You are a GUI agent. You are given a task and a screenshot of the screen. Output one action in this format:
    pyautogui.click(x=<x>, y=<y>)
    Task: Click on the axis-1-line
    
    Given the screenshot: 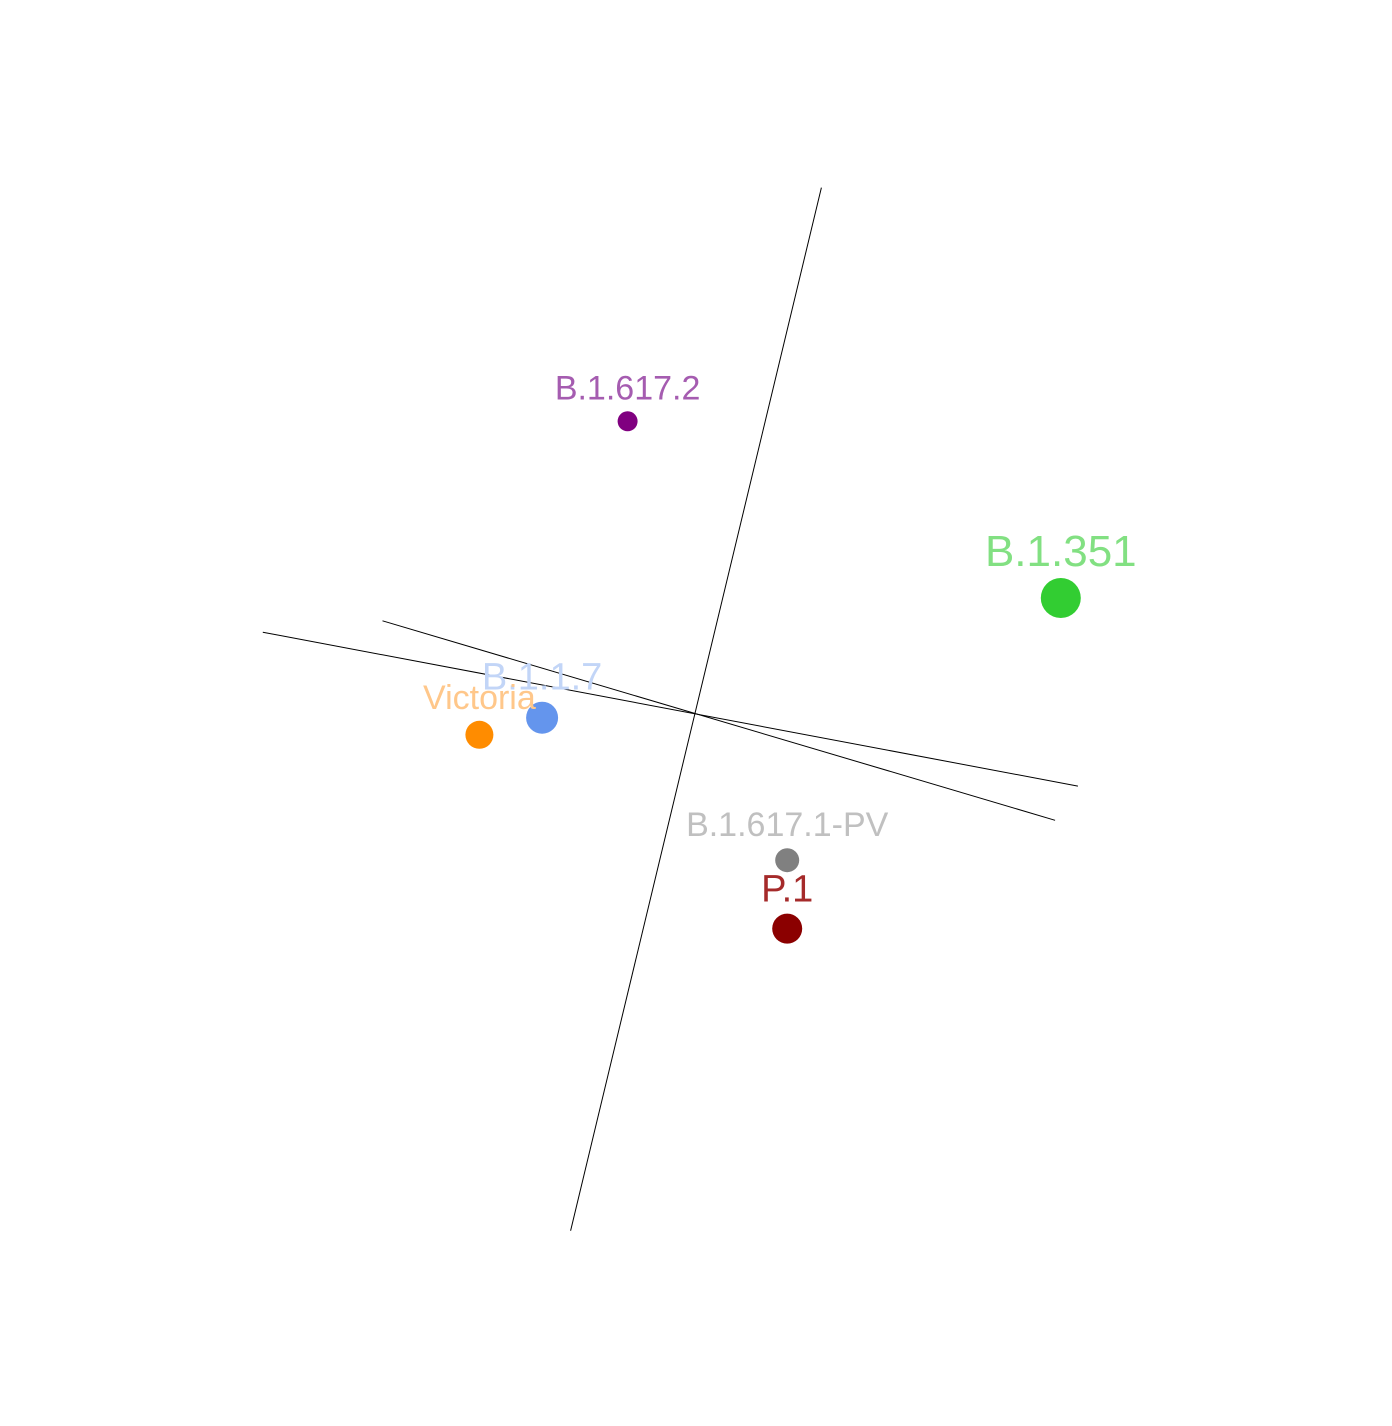 What is the action you would take?
    pyautogui.click(x=696, y=709)
    